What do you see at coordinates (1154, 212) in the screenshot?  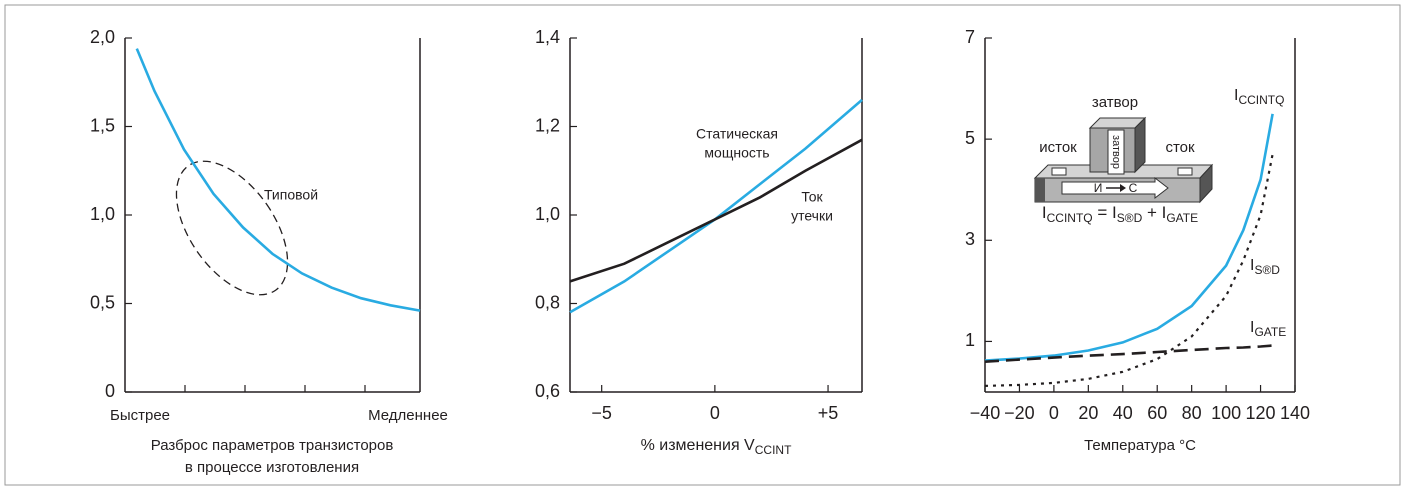 I see `text-part: + I` at bounding box center [1154, 212].